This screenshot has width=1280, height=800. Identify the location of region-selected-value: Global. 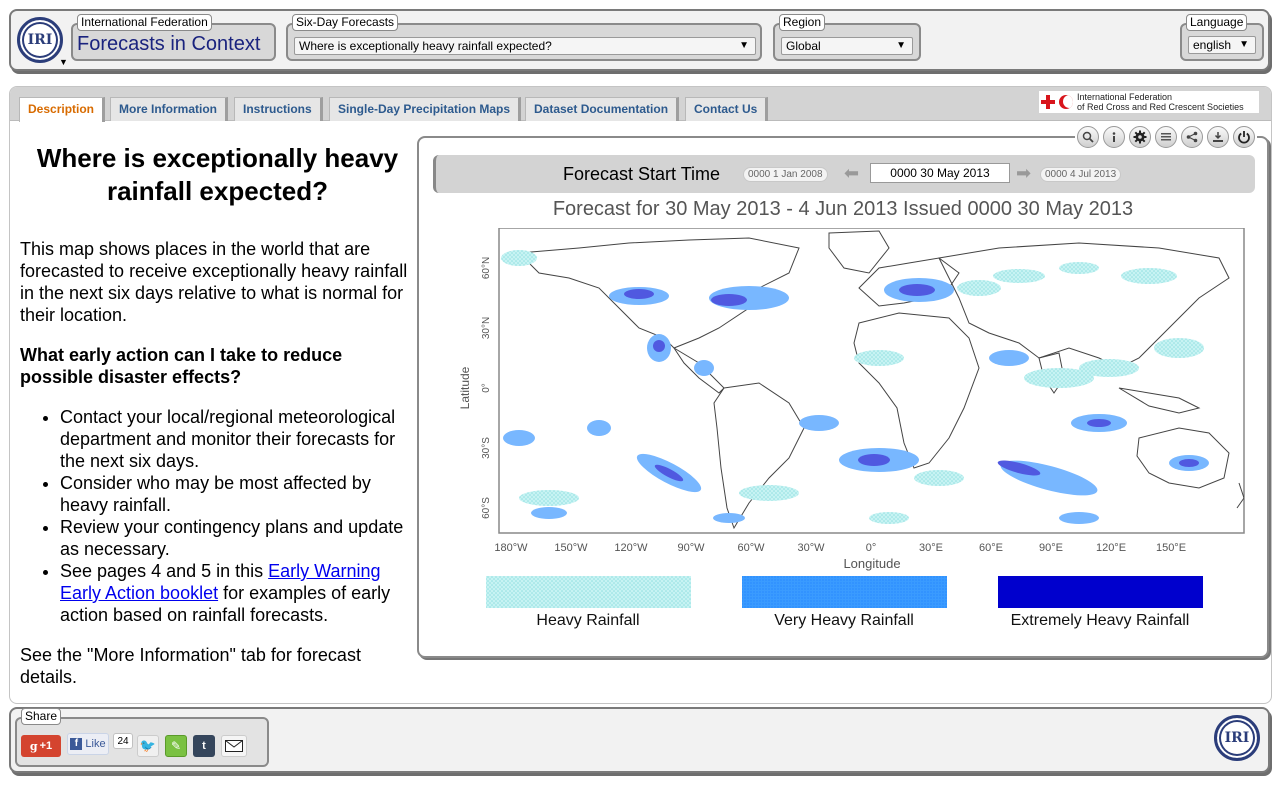
(803, 46).